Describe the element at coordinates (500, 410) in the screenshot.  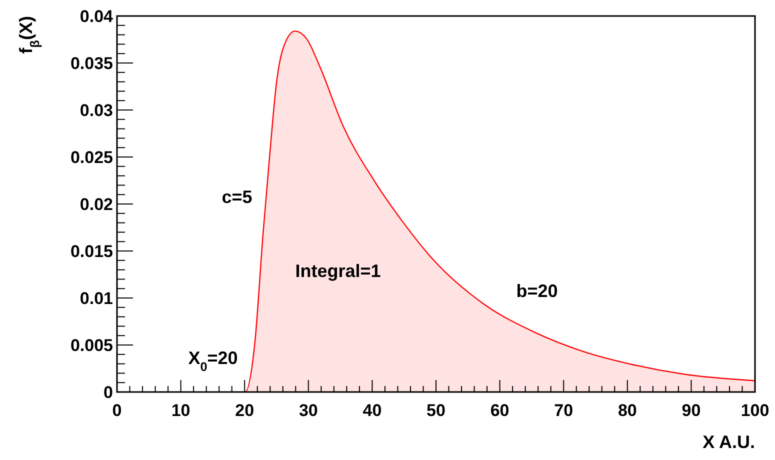
I see `x-tick-label: 60` at that location.